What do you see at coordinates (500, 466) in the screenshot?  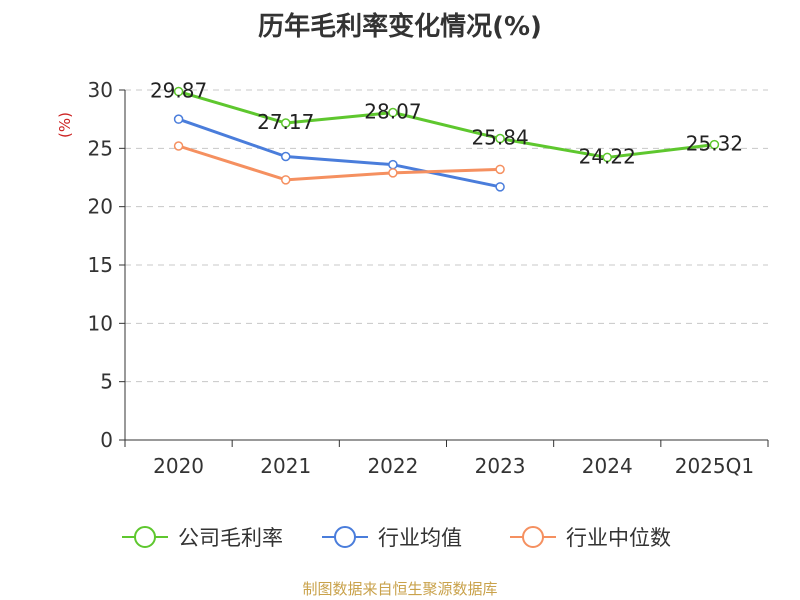 I see `x-tick-label-2023: 2023` at bounding box center [500, 466].